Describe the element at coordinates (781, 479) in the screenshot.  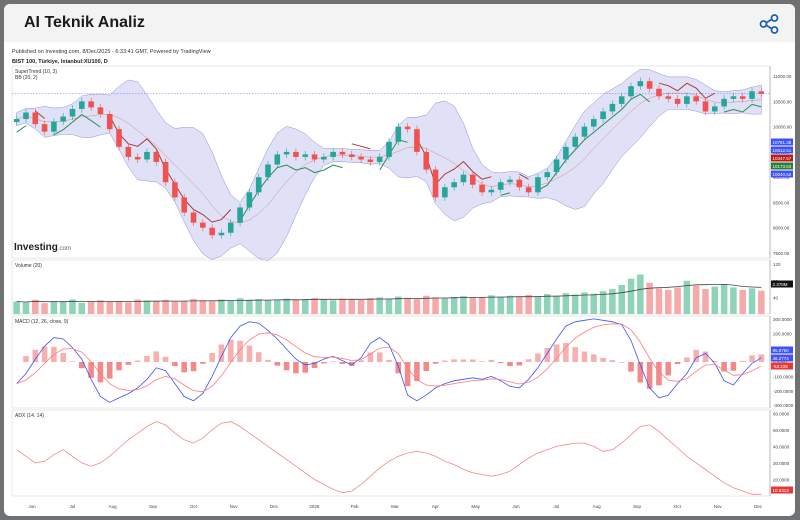
I see `adx-tick-label: 20.0000` at that location.